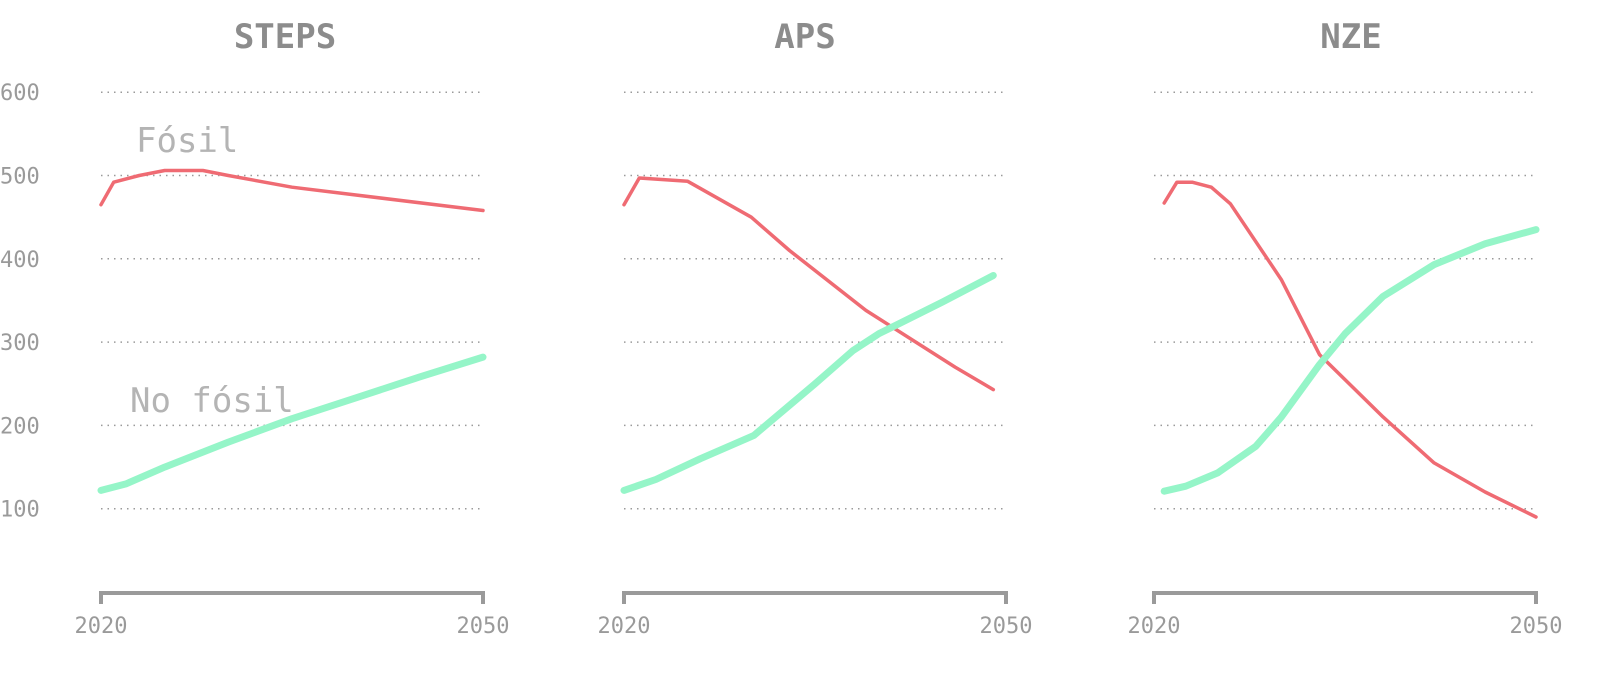 This screenshot has width=1600, height=685. I want to click on y-tick-label-500: 500, so click(20, 177).